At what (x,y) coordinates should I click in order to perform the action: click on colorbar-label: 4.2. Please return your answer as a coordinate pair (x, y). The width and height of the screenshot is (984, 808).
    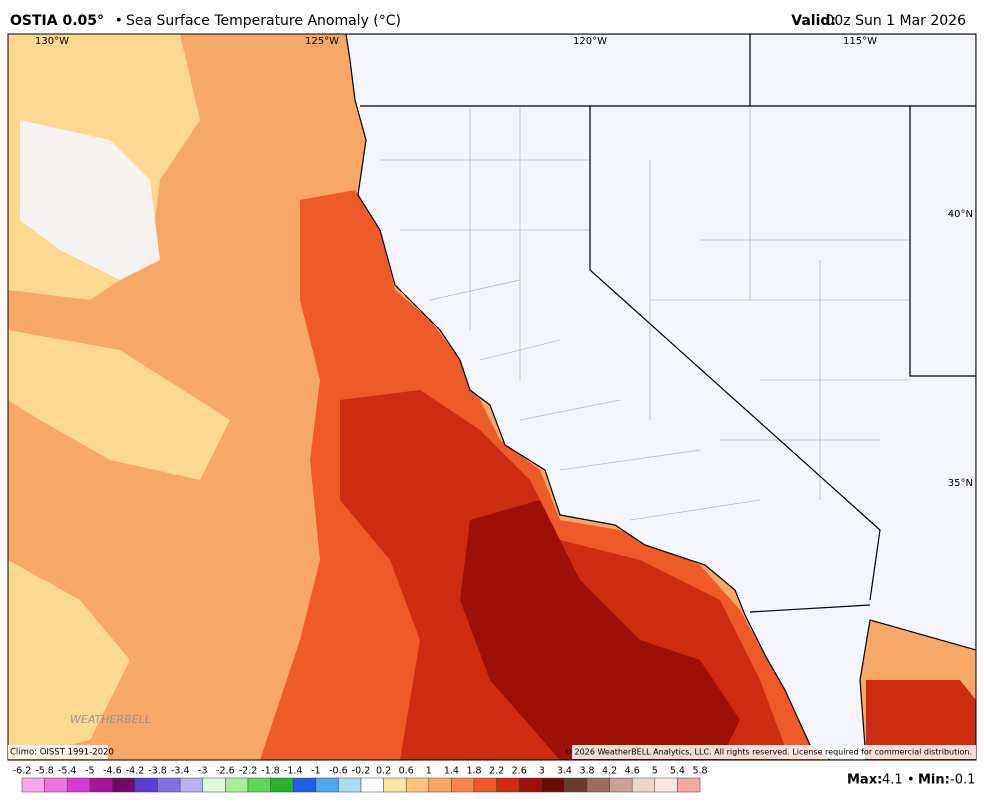
    Looking at the image, I should click on (609, 771).